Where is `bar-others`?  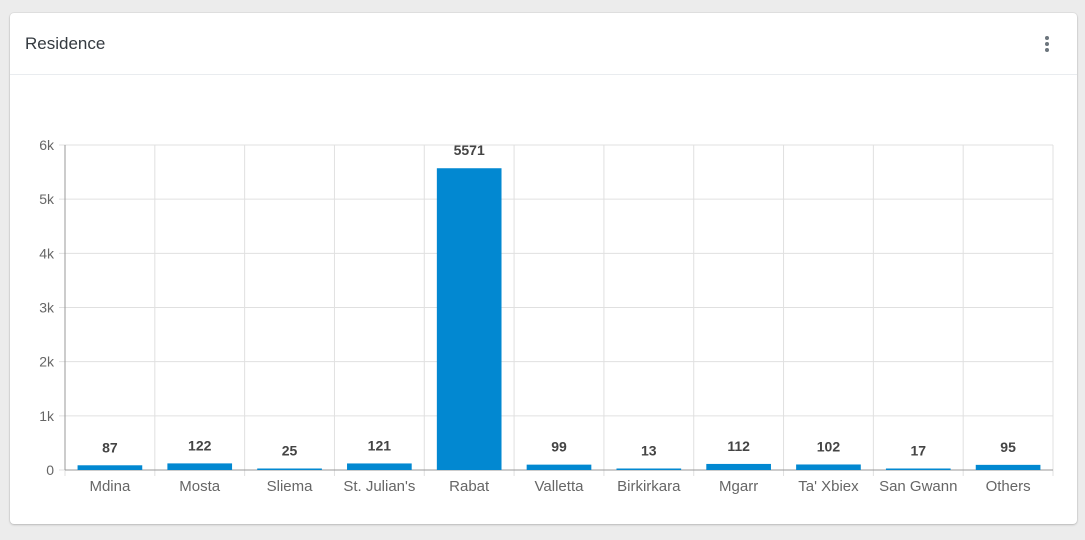 bar-others is located at coordinates (1008, 467).